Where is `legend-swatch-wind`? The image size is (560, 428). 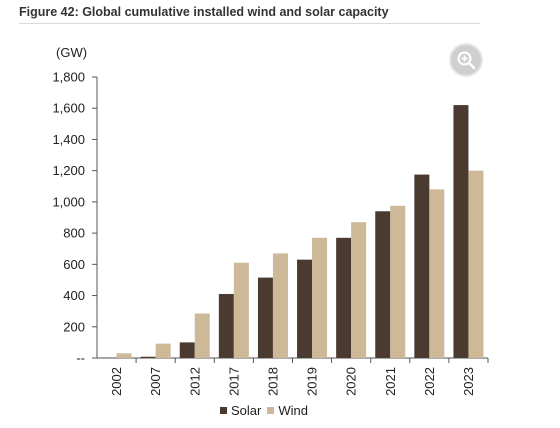 legend-swatch-wind is located at coordinates (271, 410).